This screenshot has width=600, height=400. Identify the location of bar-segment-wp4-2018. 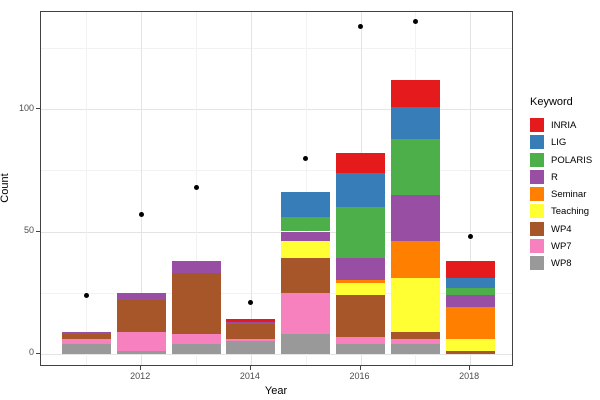
(470, 352).